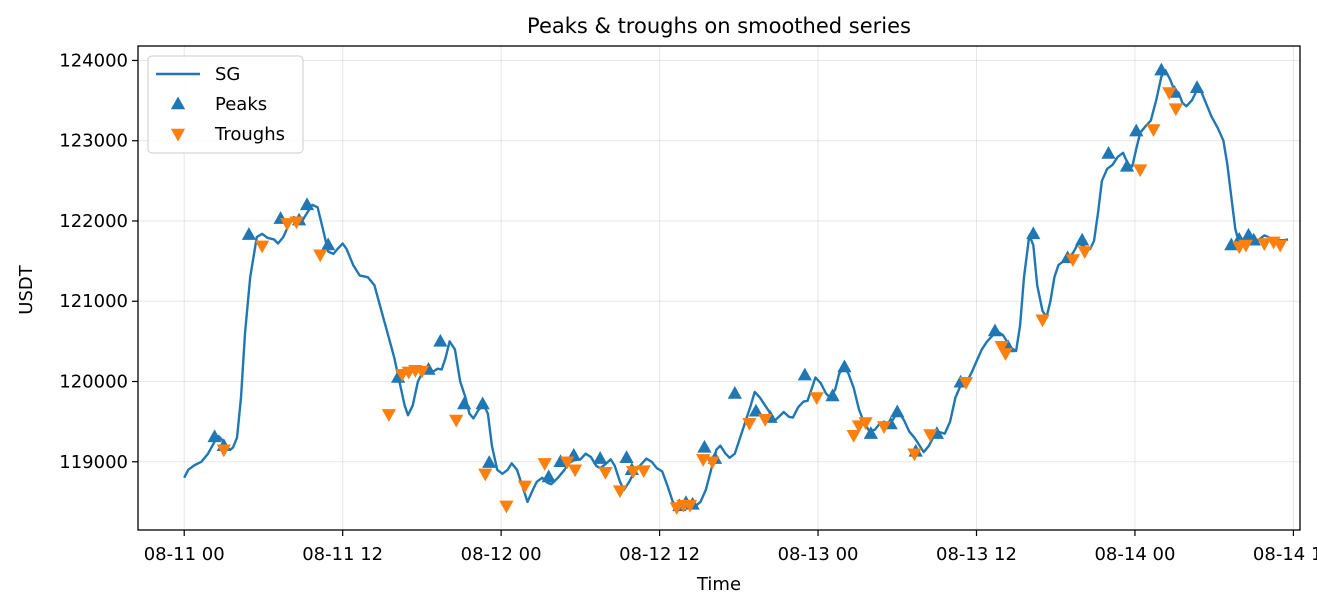 The height and width of the screenshot is (609, 1317). I want to click on x-tick-label: 08-12 00, so click(501, 554).